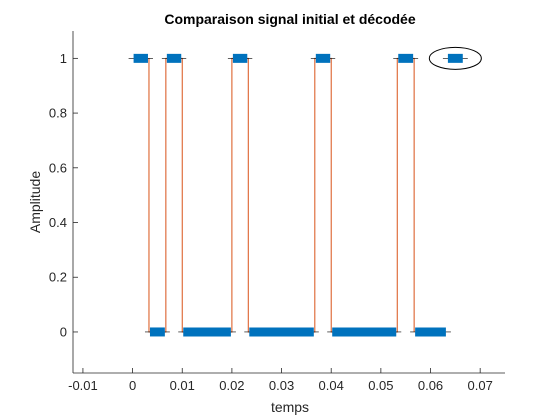  I want to click on y-tick-label-5: 1, so click(63, 58).